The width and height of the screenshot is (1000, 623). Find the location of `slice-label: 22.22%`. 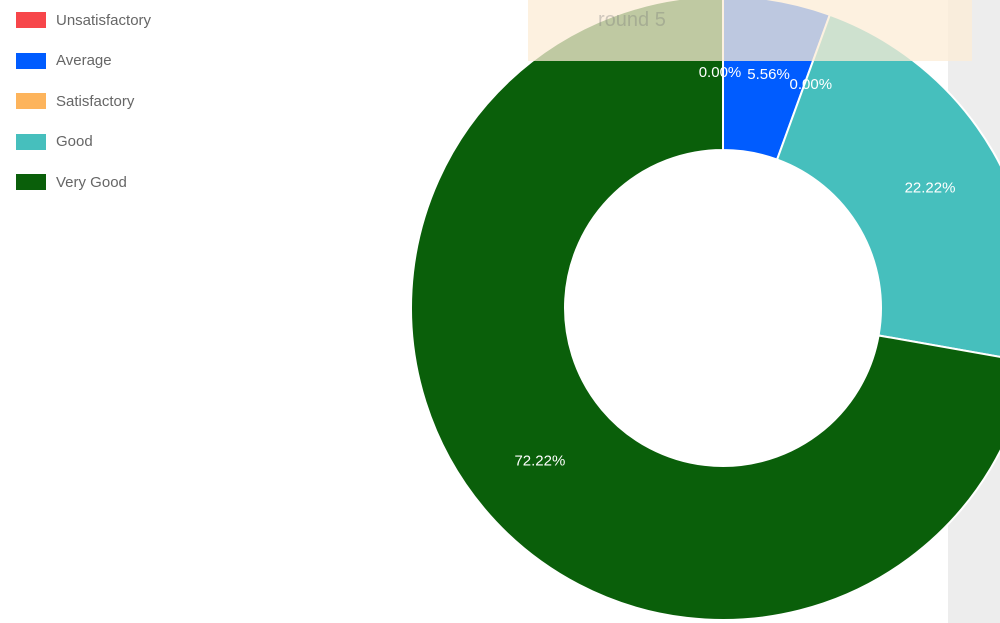

slice-label: 22.22% is located at coordinates (930, 188).